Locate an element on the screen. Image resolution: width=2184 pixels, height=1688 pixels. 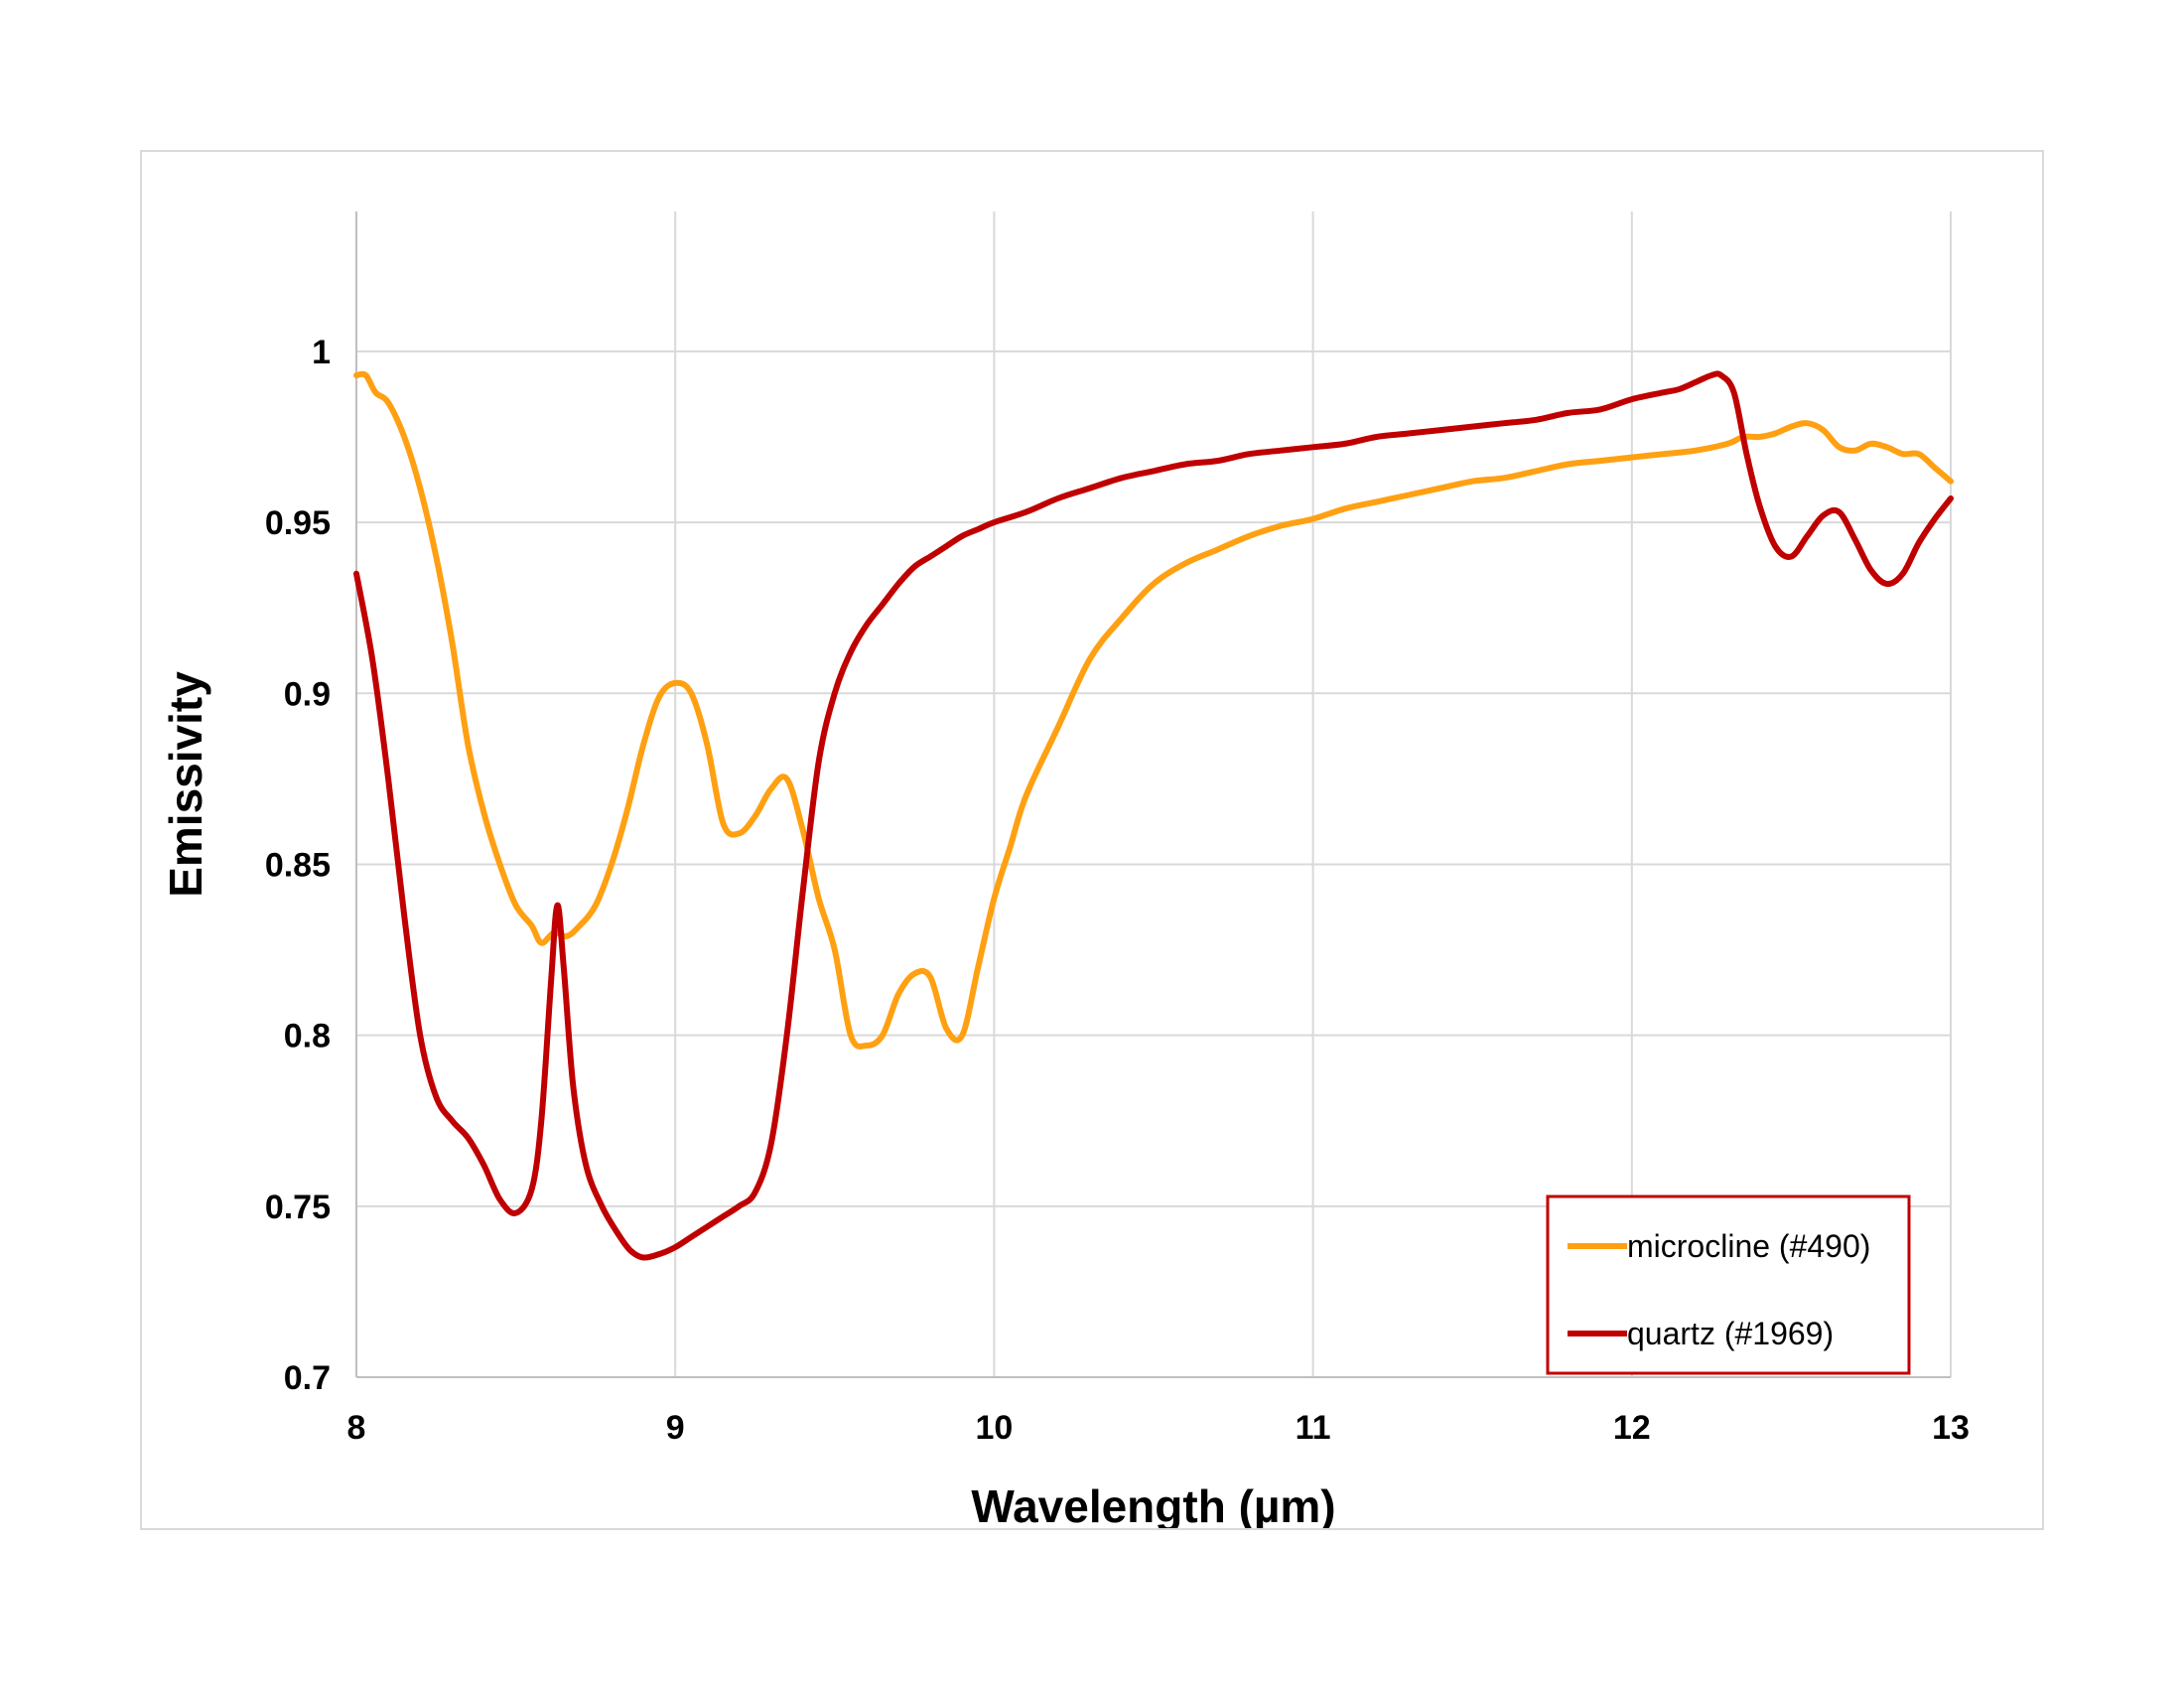
x-axis-title: Wavelength (µm) is located at coordinates (1153, 1504).